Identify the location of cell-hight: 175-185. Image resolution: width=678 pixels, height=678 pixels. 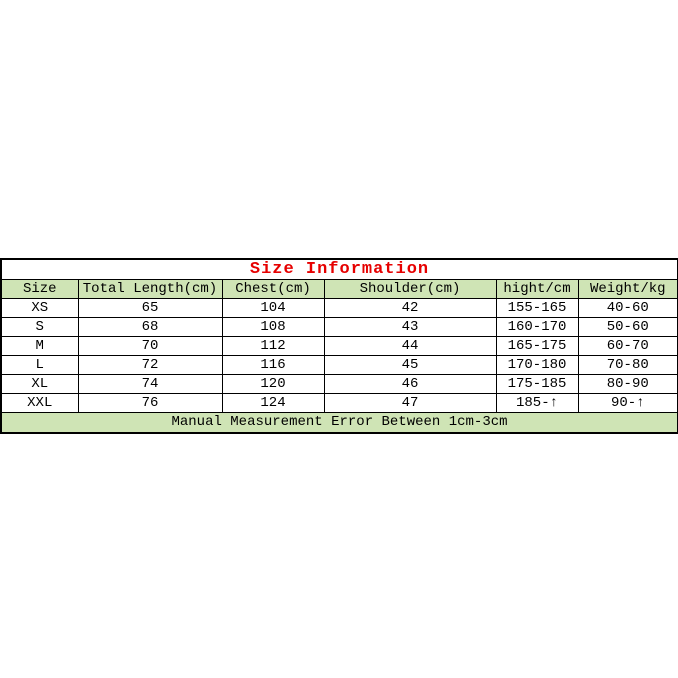
(537, 384).